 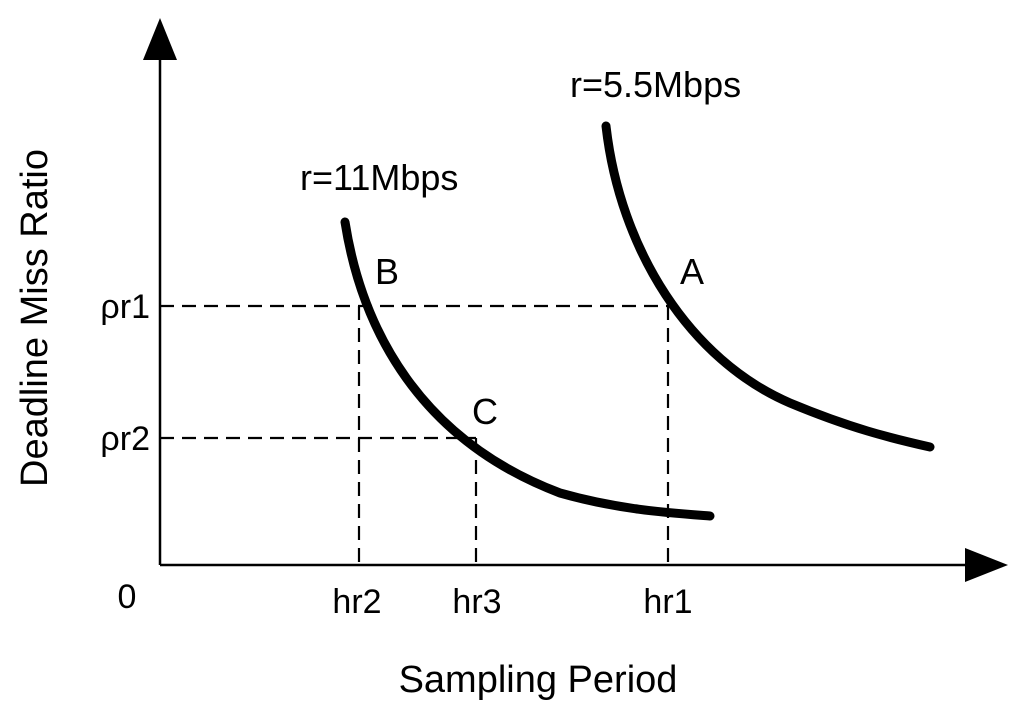 I want to click on x-axis-arrow, so click(x=986, y=565).